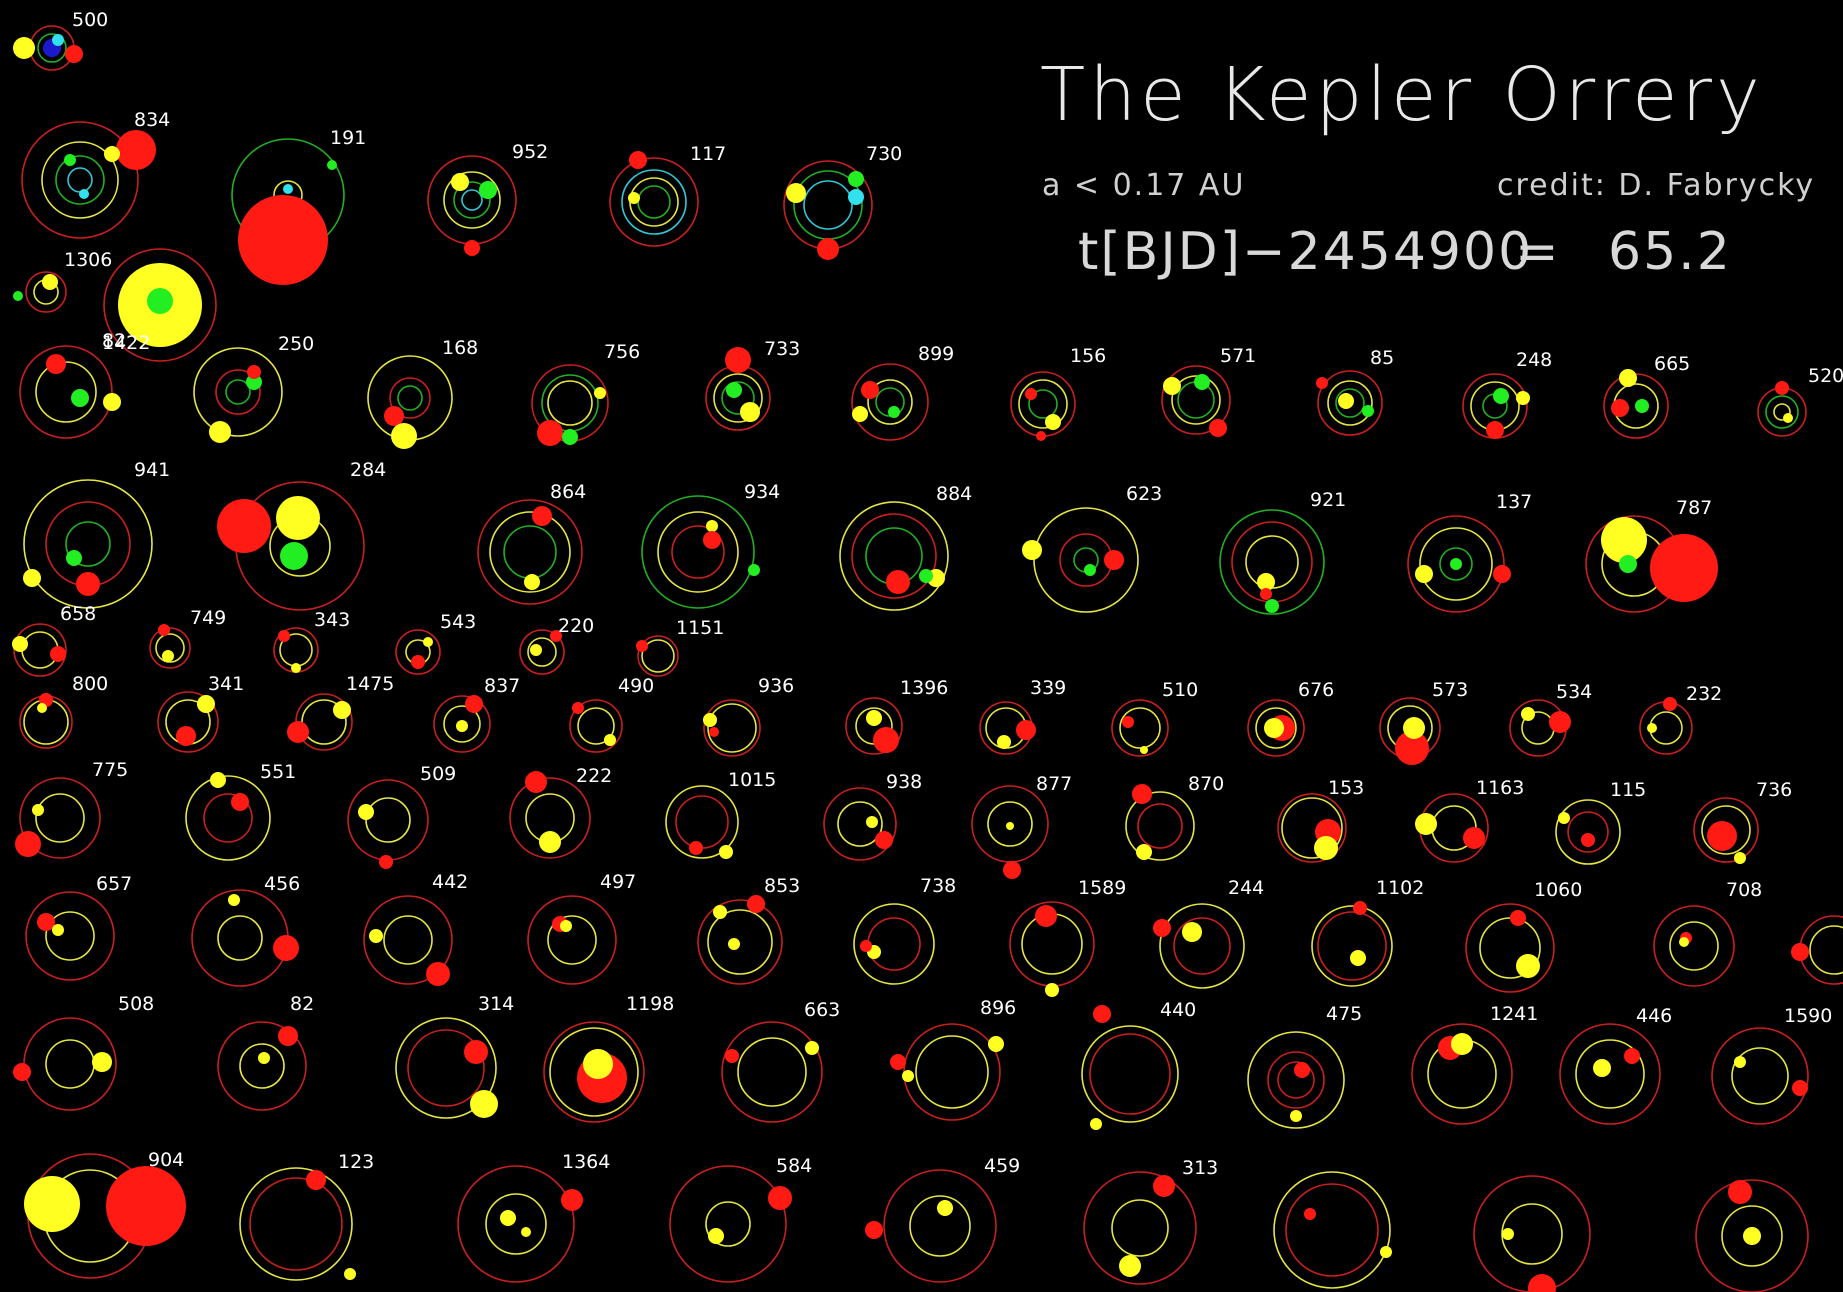 The image size is (1843, 1292). What do you see at coordinates (1771, 1065) in the screenshot?
I see `planetary-system: 1590` at bounding box center [1771, 1065].